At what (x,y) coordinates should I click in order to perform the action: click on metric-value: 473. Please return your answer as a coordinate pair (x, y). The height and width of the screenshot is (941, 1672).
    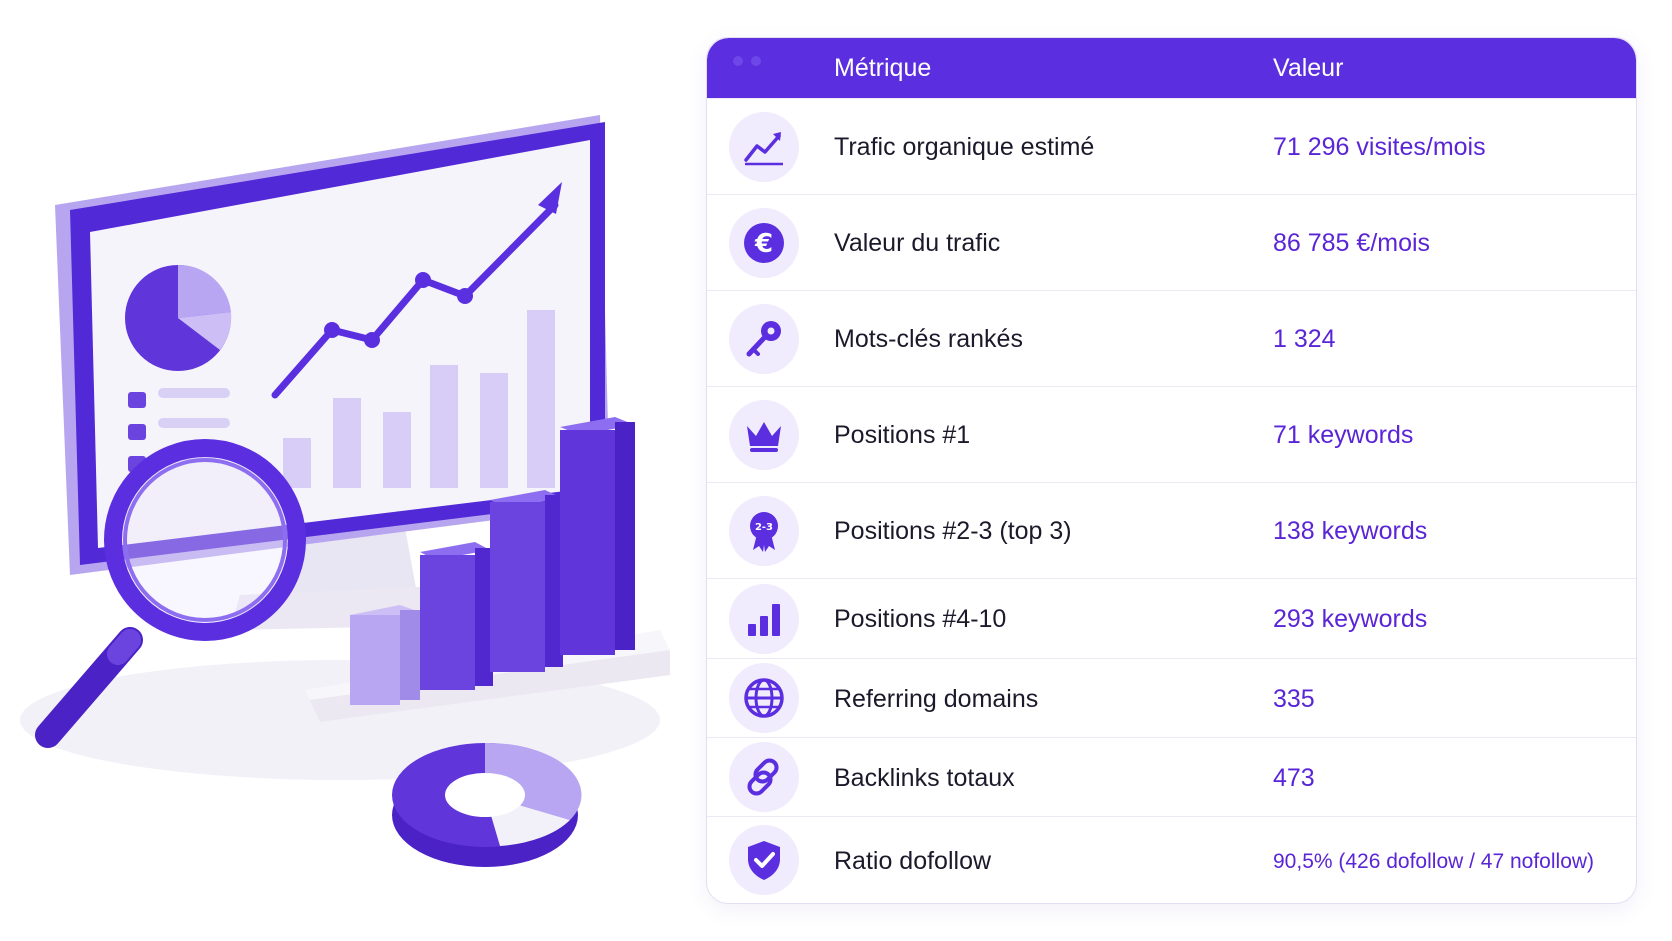
    Looking at the image, I should click on (1294, 778).